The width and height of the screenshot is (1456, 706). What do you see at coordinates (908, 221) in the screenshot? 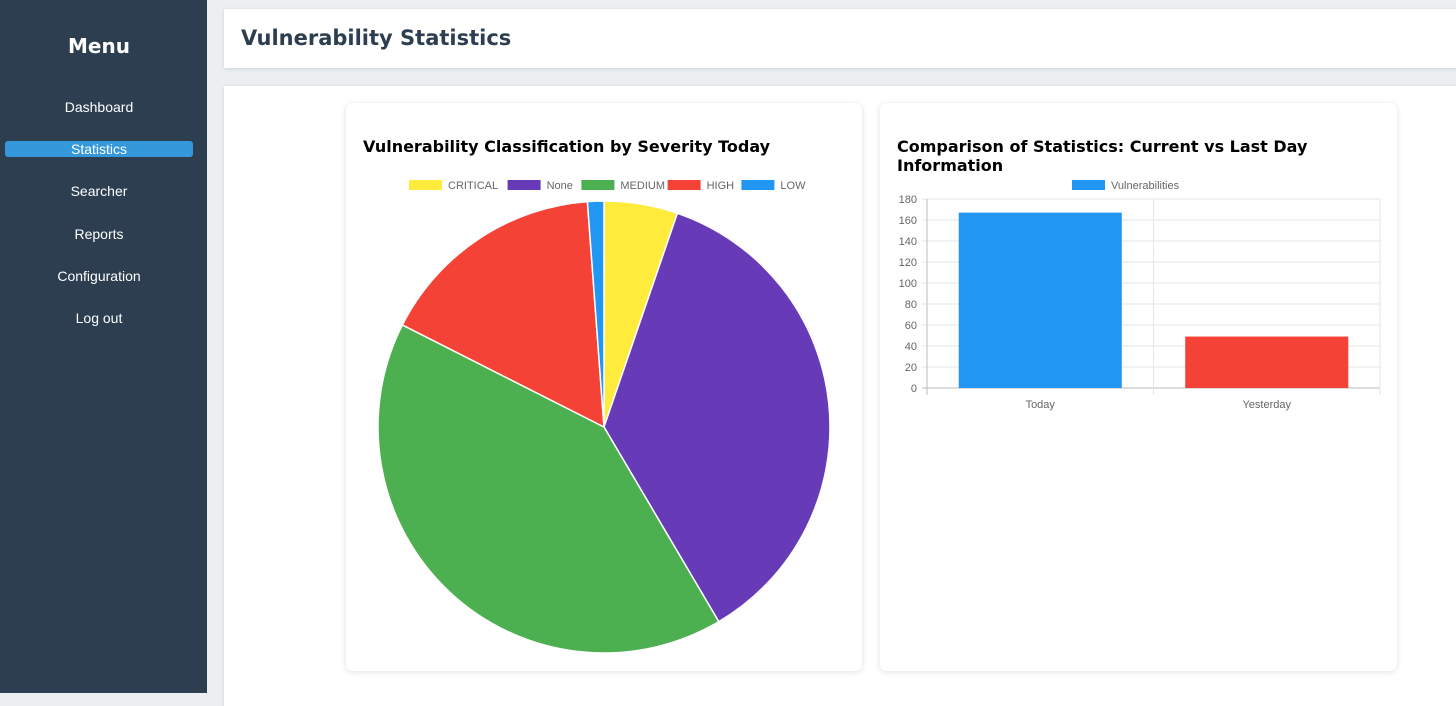
I see `y-tick-label-160: 160` at bounding box center [908, 221].